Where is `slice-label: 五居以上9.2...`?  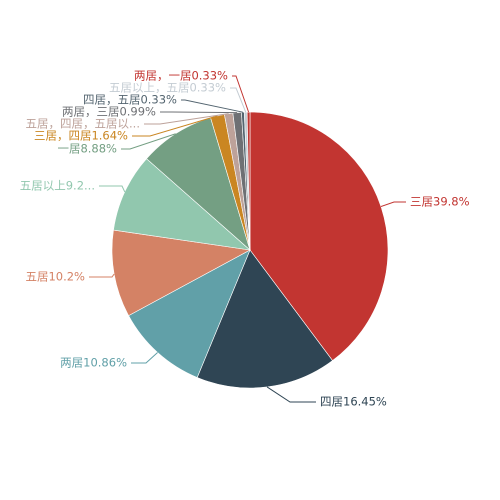
slice-label: 五居以上9.2... is located at coordinates (57, 186).